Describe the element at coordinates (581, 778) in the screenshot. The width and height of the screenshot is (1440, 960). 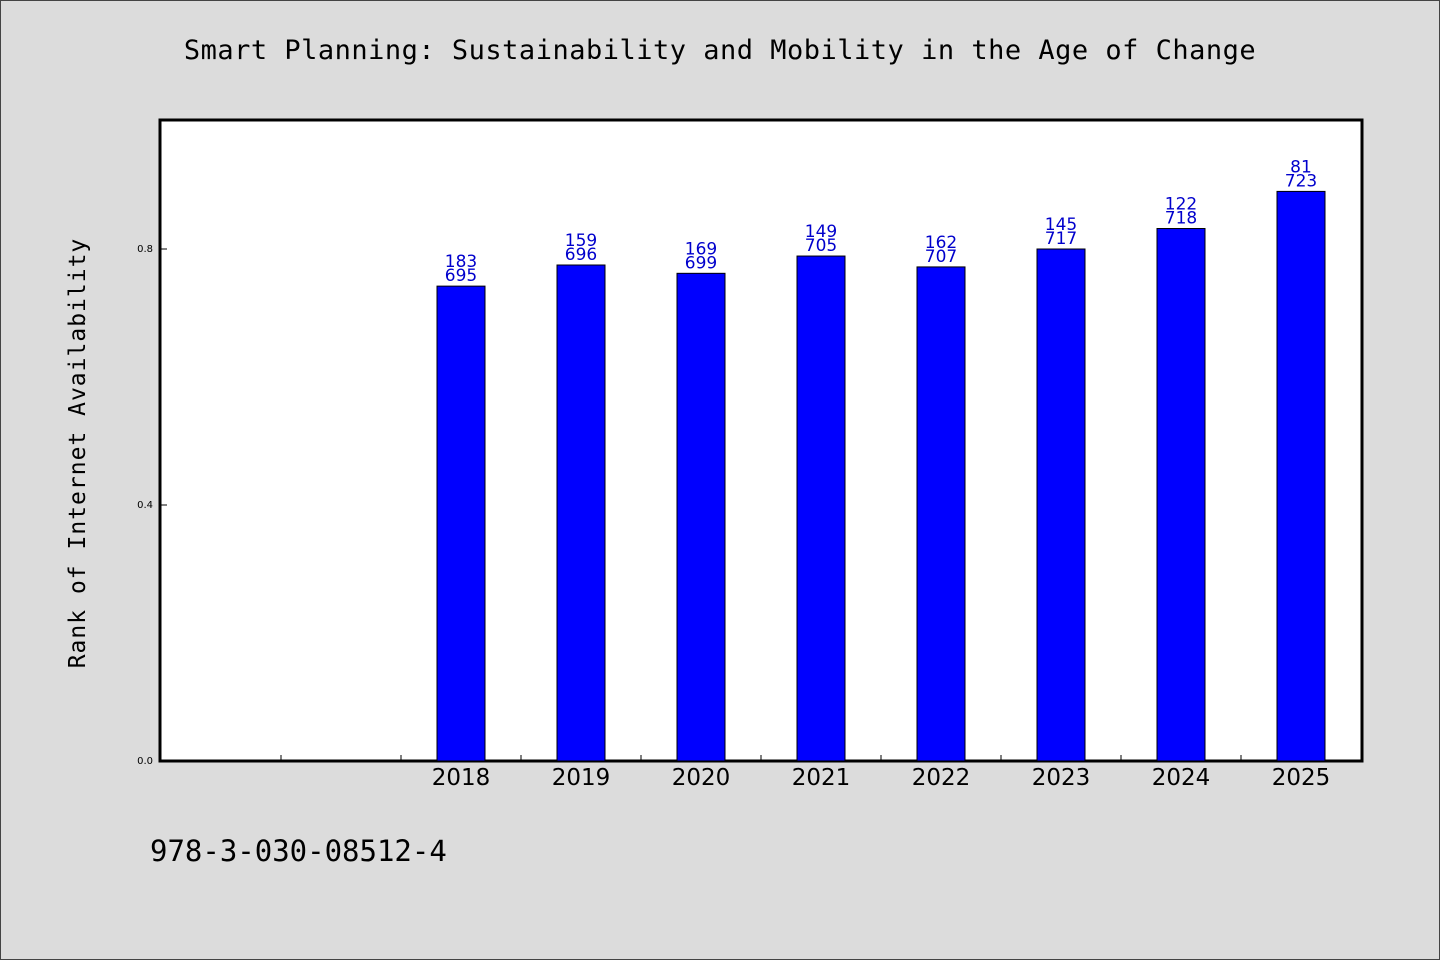
I see `x-tick-label: 2019` at that location.